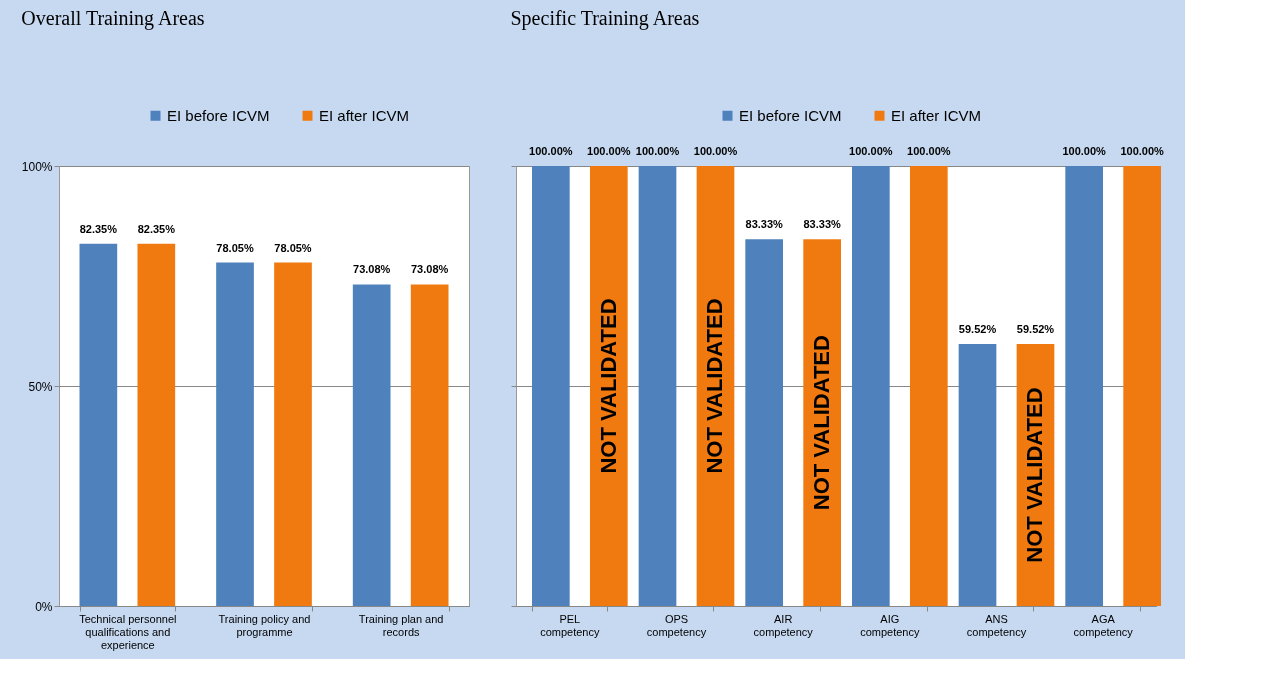 The height and width of the screenshot is (688, 1285). What do you see at coordinates (37, 166) in the screenshot?
I see `y-tick-label: 100%` at bounding box center [37, 166].